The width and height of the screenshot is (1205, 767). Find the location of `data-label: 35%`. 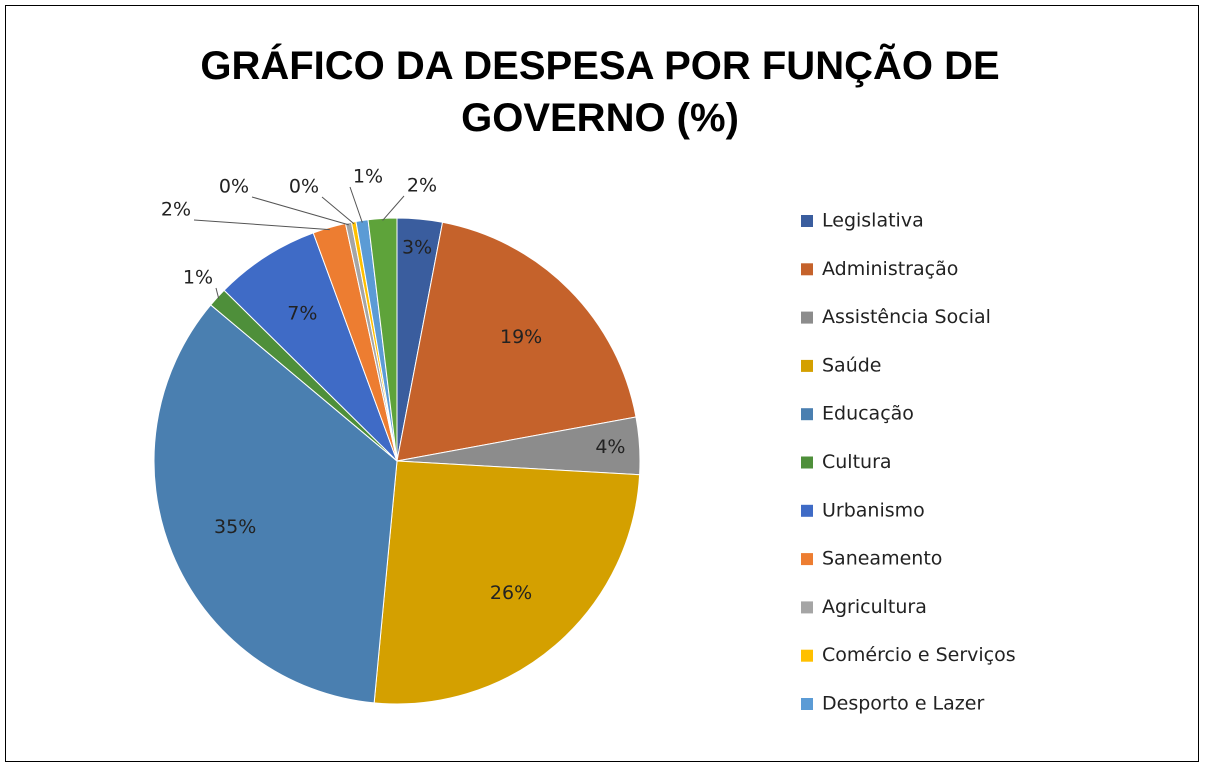

data-label: 35% is located at coordinates (235, 527).